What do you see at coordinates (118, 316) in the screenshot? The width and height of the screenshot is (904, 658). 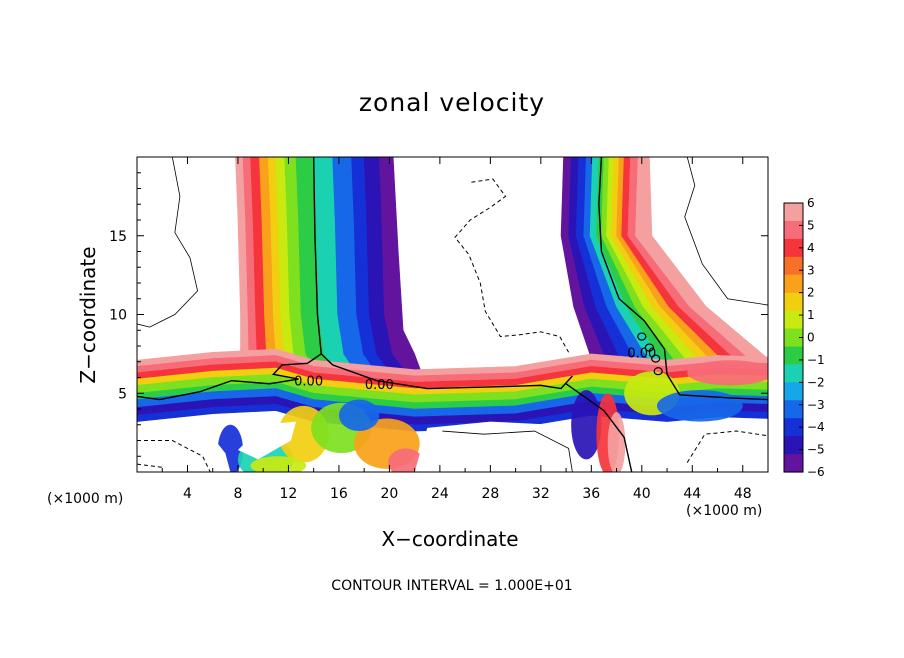 I see `y-tick-label: 10` at bounding box center [118, 316].